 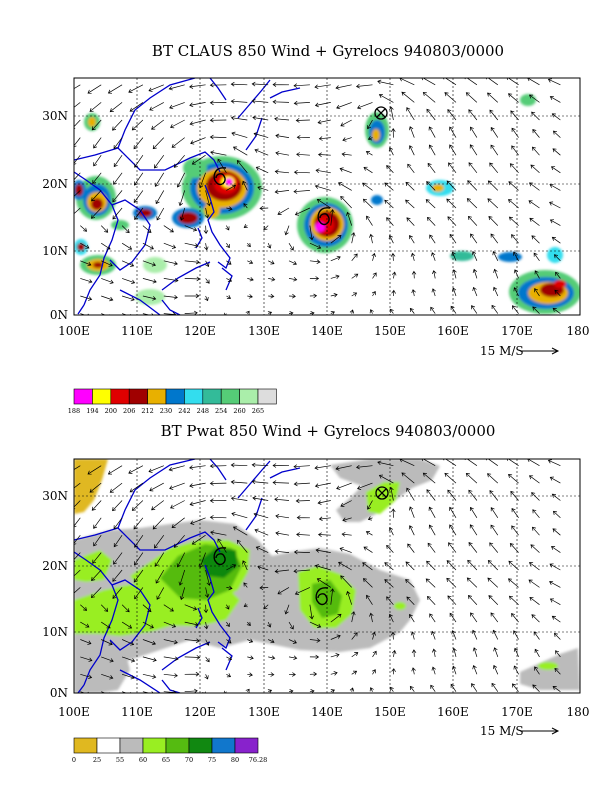 I want to click on colorbar-label: 212, so click(x=147, y=411).